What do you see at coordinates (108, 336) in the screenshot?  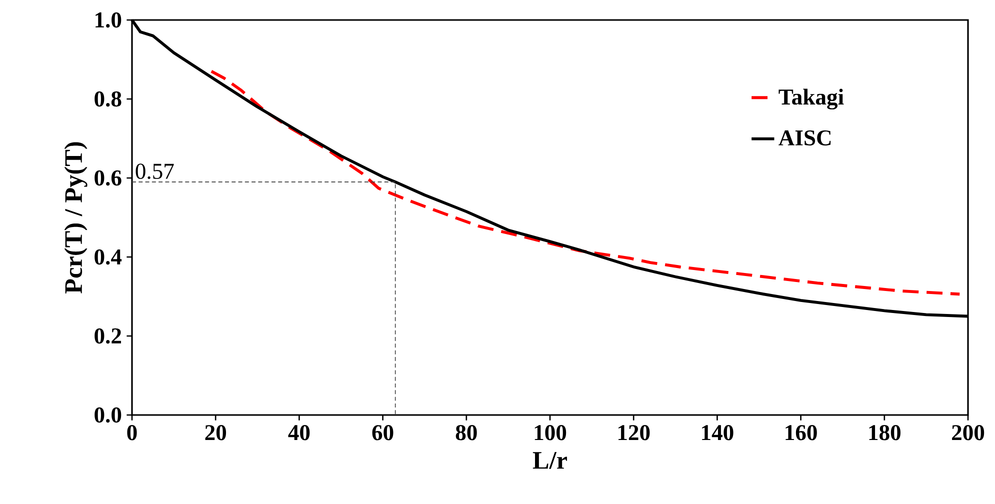 I see `y-tick-label: 0.2` at bounding box center [108, 336].